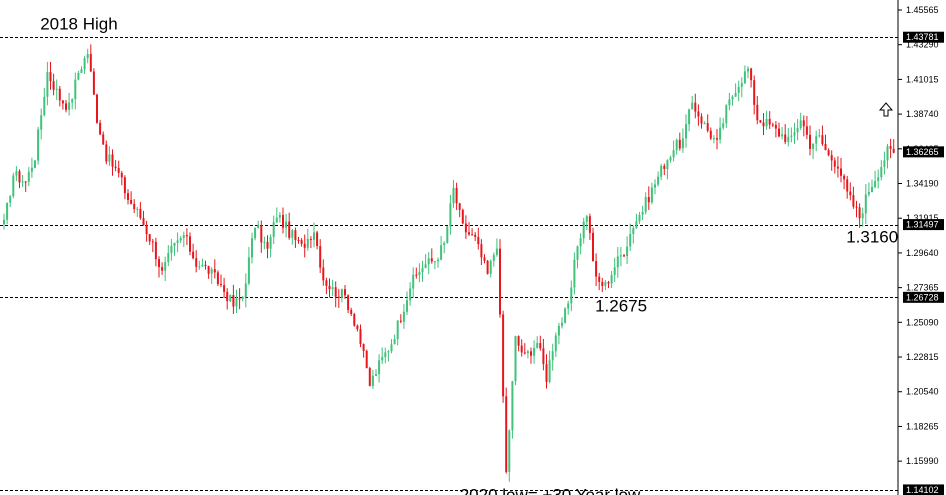 This screenshot has height=495, width=946. Describe the element at coordinates (922, 253) in the screenshot. I see `axis-tick-label: 1.29640` at that location.